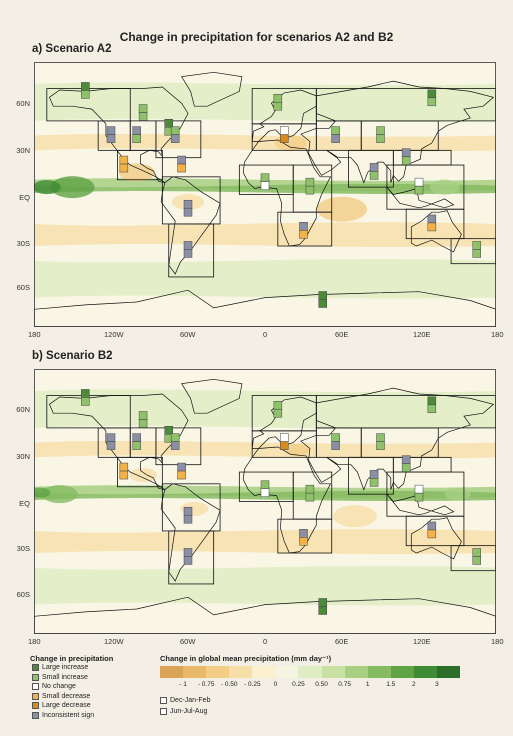 The image size is (513, 736). Describe the element at coordinates (422, 641) in the screenshot. I see `lon-label-120e-b: 120E` at that location.